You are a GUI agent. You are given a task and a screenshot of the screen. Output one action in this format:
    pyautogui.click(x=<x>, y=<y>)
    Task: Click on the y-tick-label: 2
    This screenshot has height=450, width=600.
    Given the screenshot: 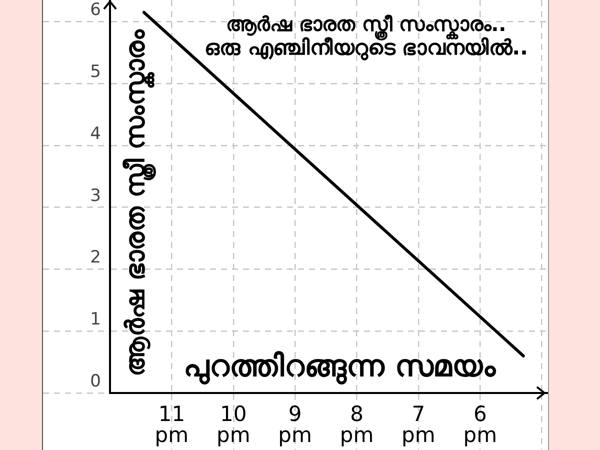 What is the action you would take?
    pyautogui.click(x=95, y=258)
    